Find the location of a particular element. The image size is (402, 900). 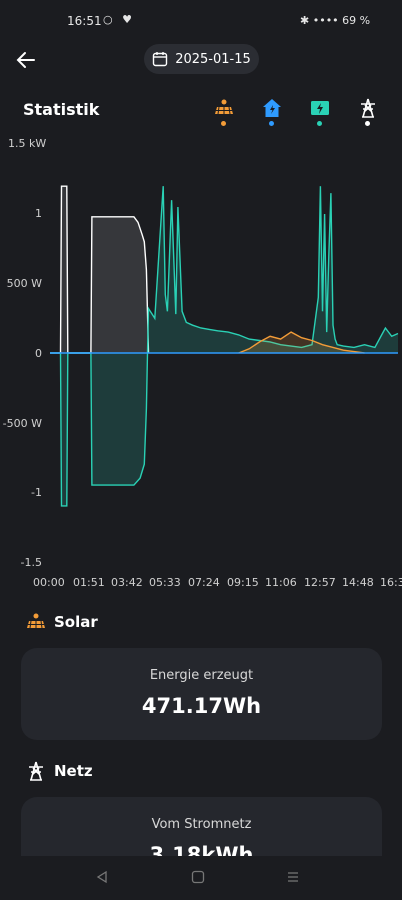

x-tick-label: 01:51 is located at coordinates (89, 582).